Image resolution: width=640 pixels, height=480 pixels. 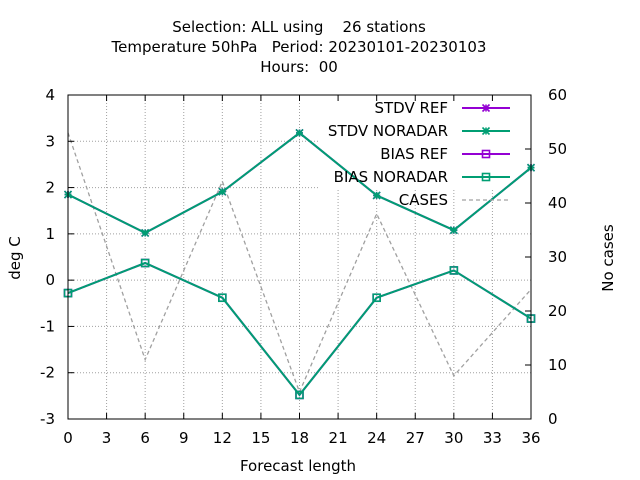 What do you see at coordinates (50, 188) in the screenshot?
I see `y-tick-label: 2` at bounding box center [50, 188].